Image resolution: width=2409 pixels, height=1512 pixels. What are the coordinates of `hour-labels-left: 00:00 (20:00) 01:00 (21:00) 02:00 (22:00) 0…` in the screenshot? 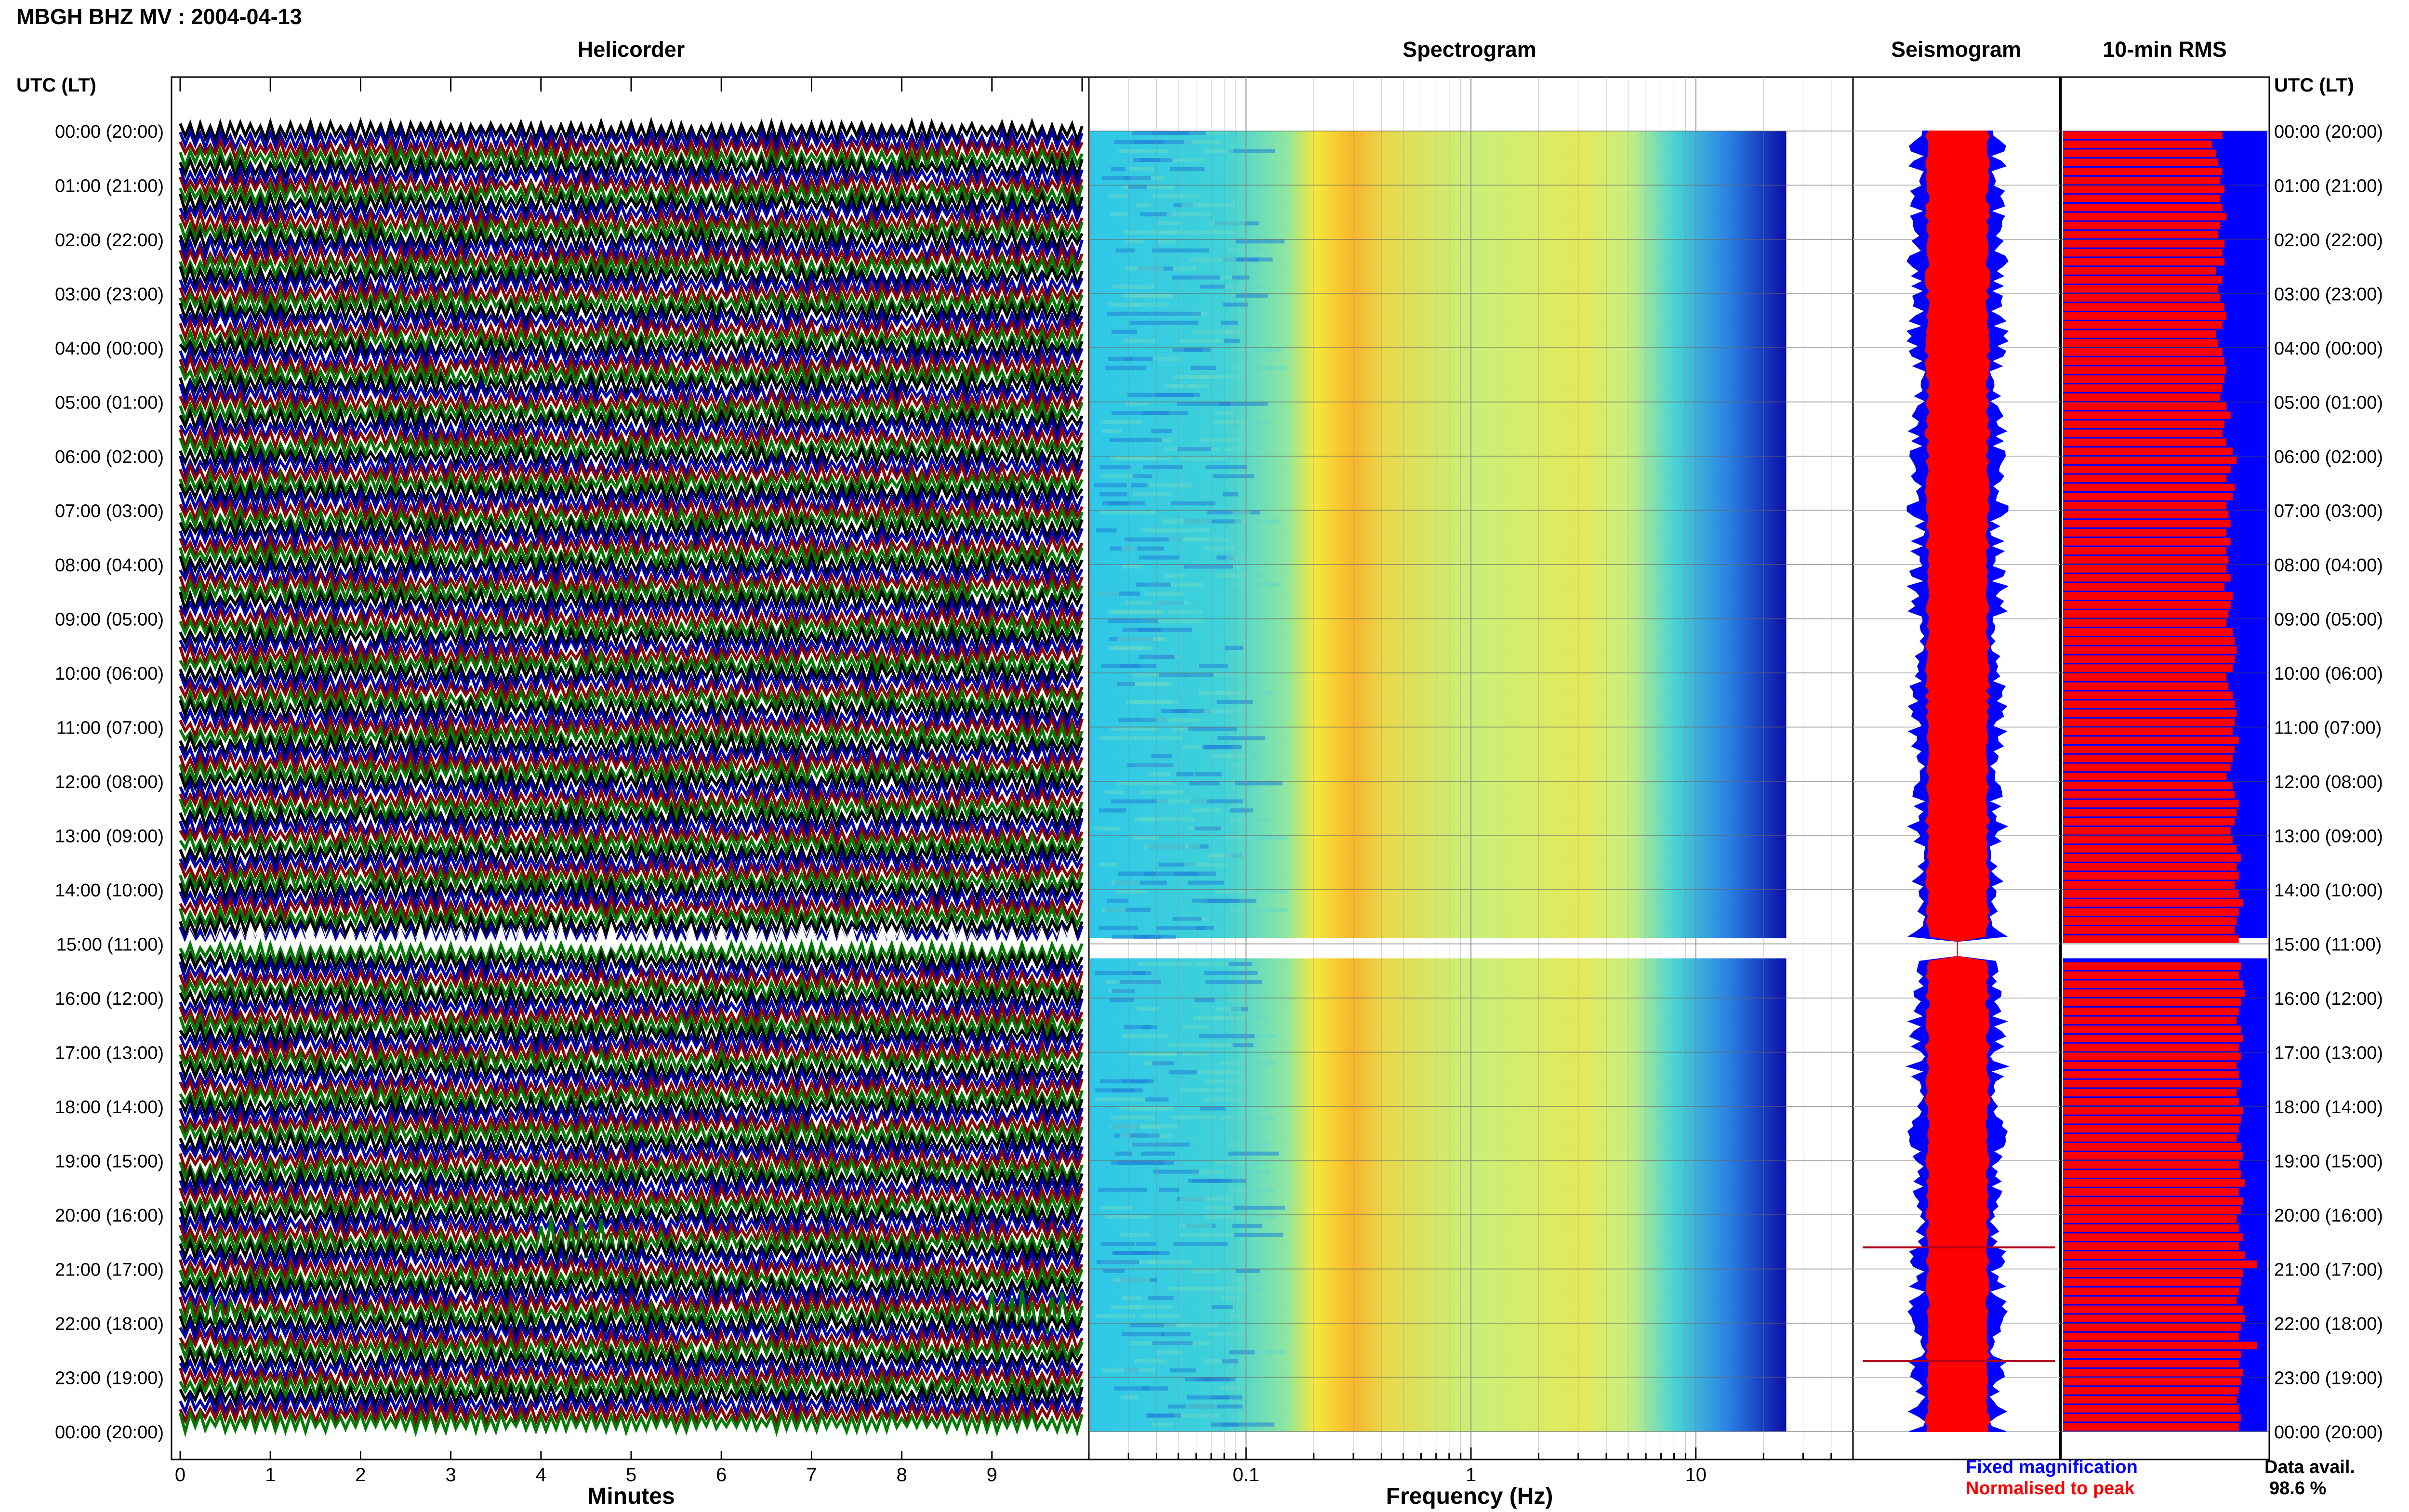 It's located at (109, 782).